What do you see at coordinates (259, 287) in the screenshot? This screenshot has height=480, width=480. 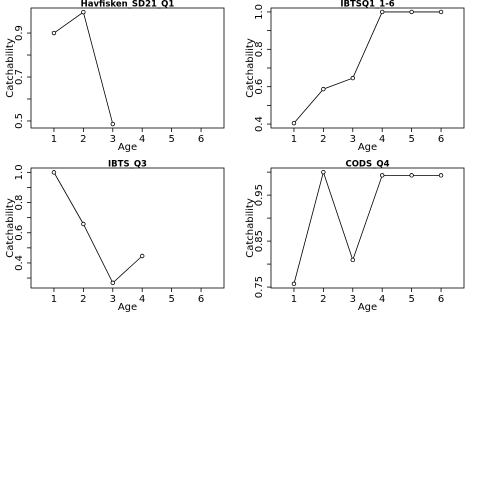 I see `y-tick-label: 0.75` at bounding box center [259, 287].